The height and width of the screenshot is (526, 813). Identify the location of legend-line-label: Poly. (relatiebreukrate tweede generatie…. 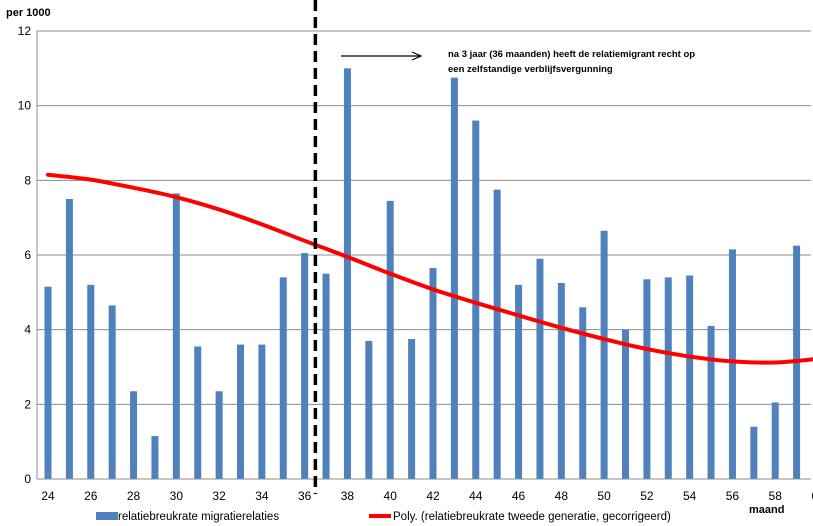
(532, 517).